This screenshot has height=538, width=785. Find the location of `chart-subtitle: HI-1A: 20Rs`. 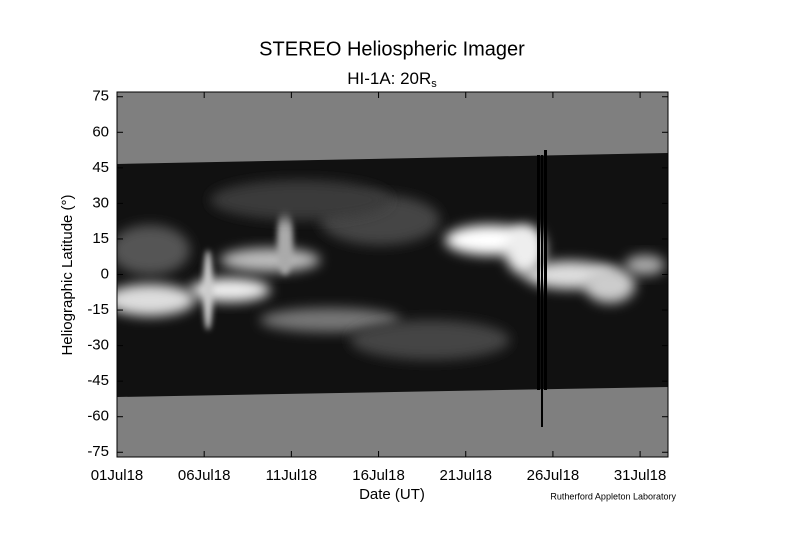

chart-subtitle: HI-1A: 20Rs is located at coordinates (392, 79).